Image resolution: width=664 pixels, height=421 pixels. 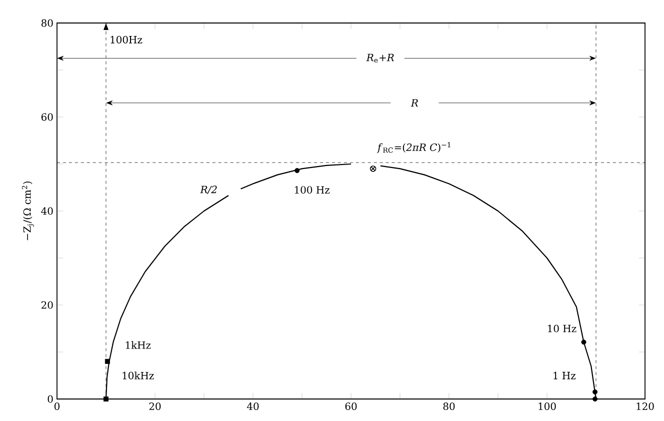 What do you see at coordinates (208, 190) in the screenshot?
I see `annotation: R/2` at bounding box center [208, 190].